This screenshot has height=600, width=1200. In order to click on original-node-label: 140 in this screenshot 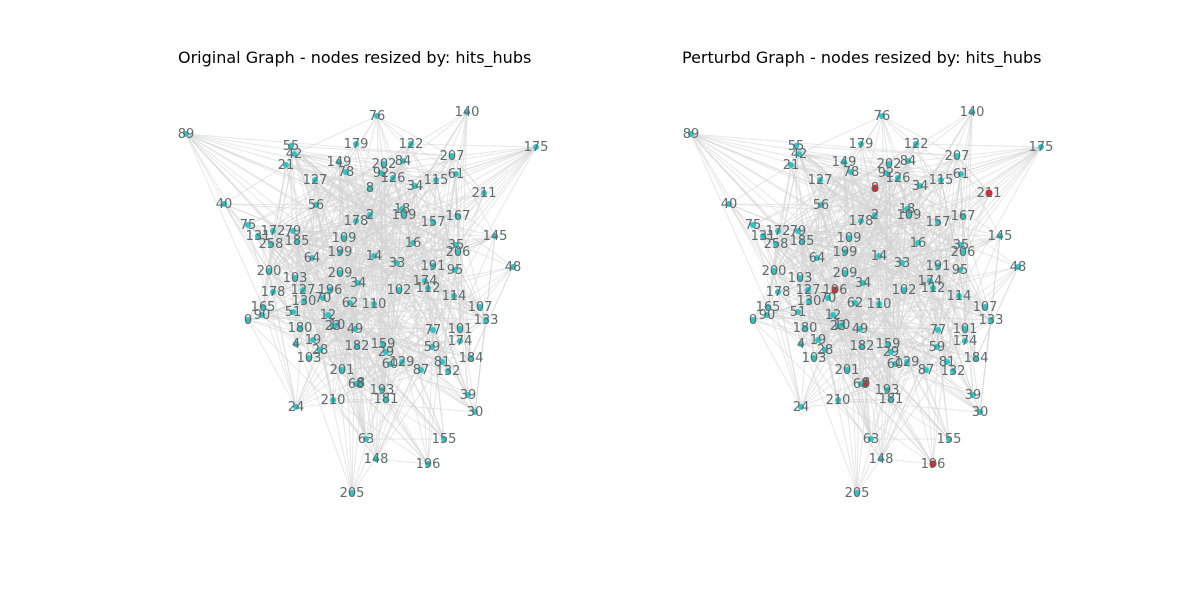, I will do `click(467, 112)`.